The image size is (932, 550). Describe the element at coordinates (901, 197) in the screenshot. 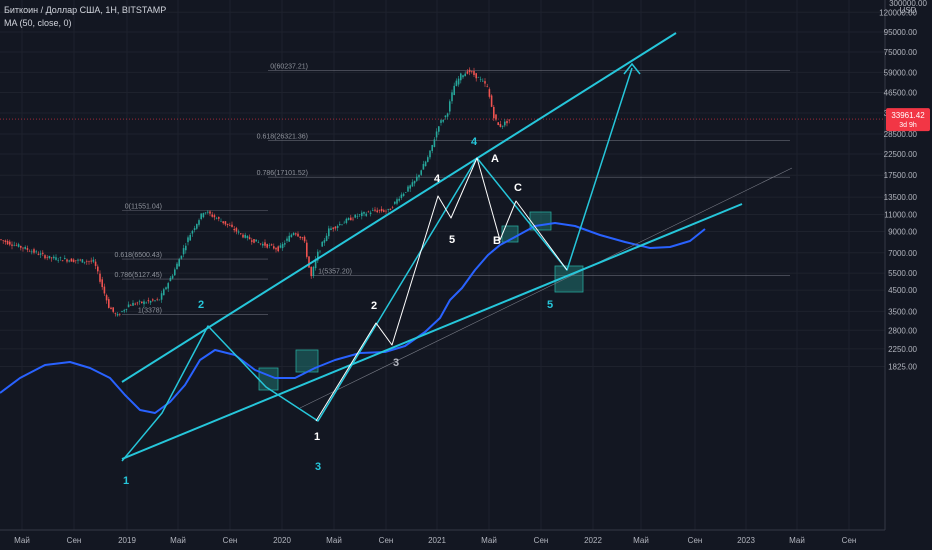

I see `price-tick-label: 13500.00` at that location.